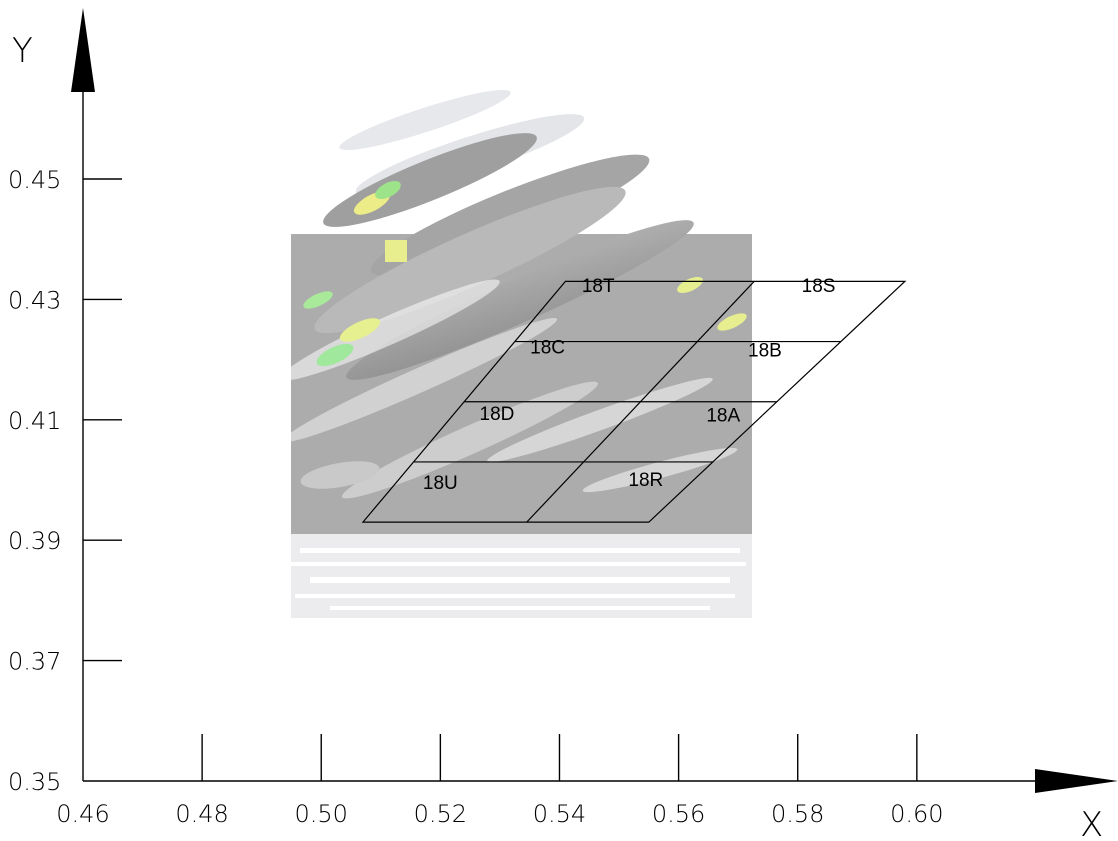  I want to click on y-axis-arrow-icon, so click(83, 50).